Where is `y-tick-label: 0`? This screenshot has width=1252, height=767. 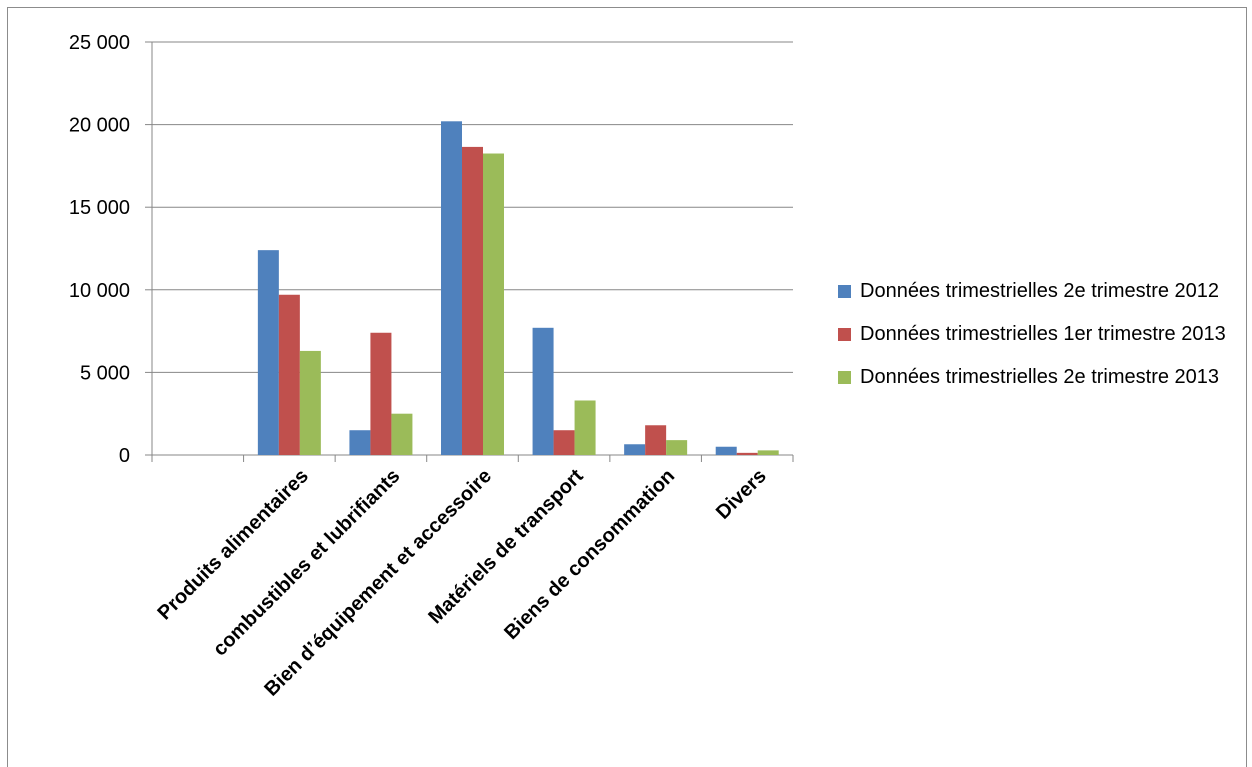
y-tick-label: 0 is located at coordinates (124, 456).